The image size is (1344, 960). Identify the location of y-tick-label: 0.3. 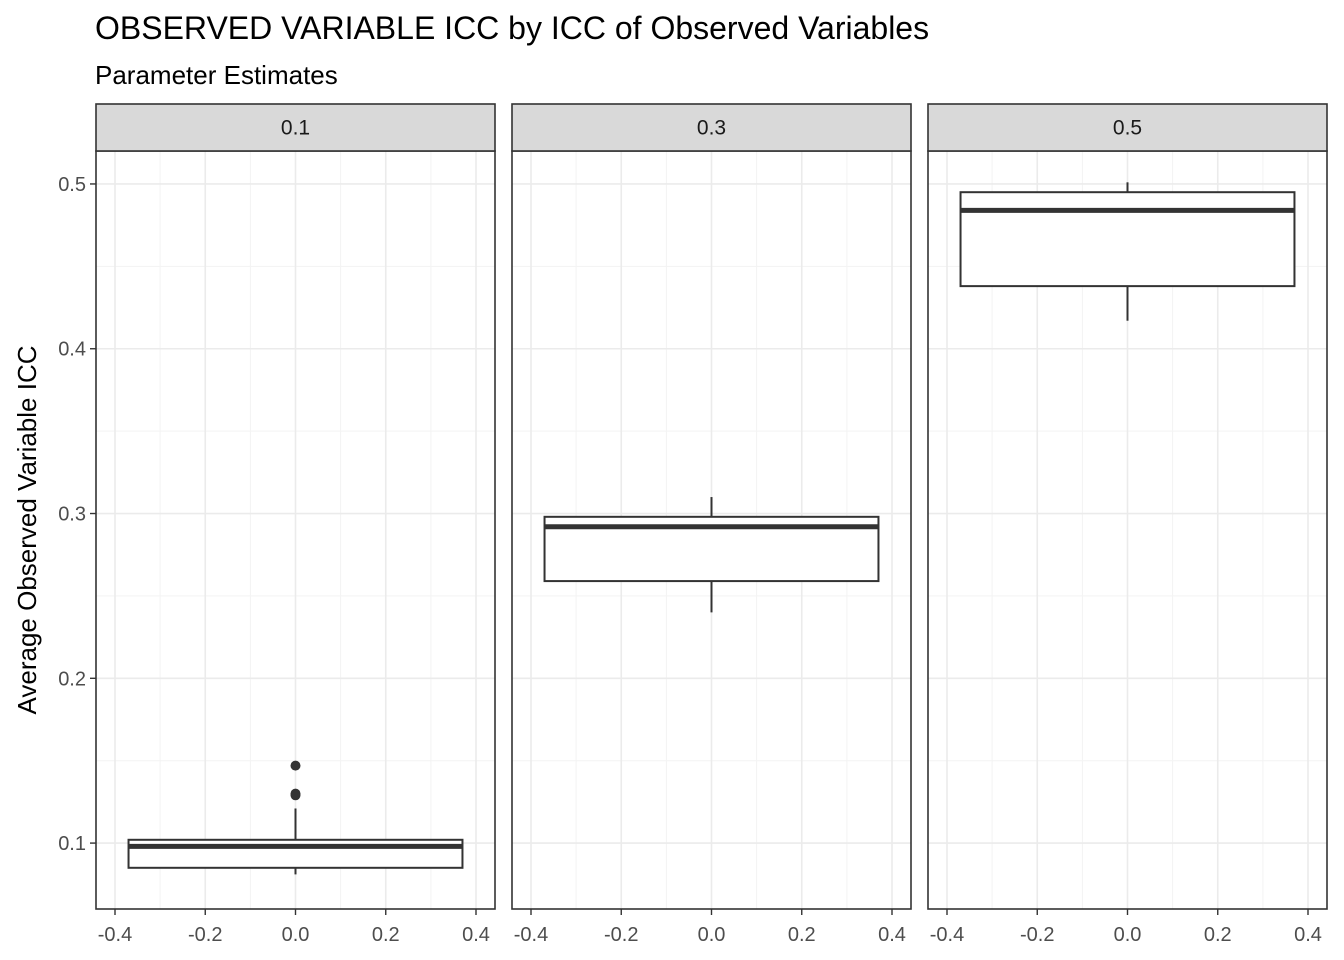
(72, 515).